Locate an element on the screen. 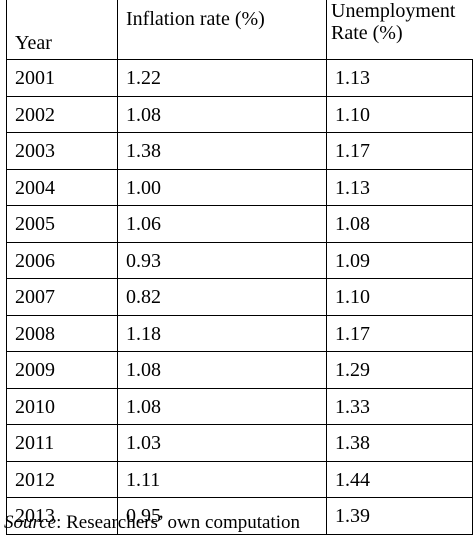 The width and height of the screenshot is (474, 536). table-row: 2007 0.82 1.10 is located at coordinates (239, 297).